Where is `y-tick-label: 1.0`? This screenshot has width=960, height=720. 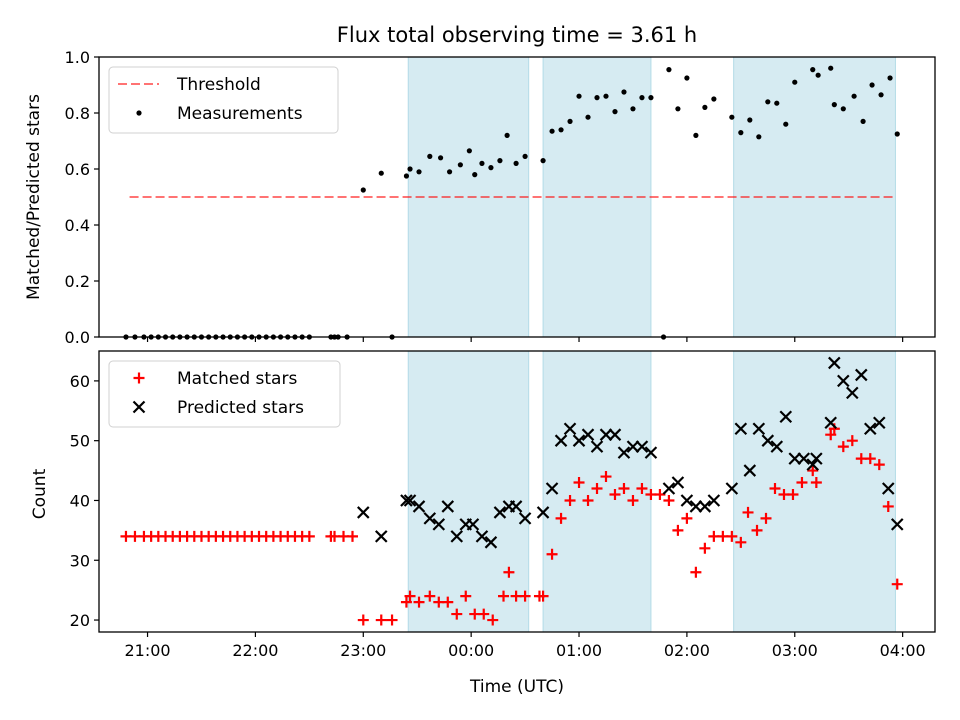
y-tick-label: 1.0 is located at coordinates (77, 57).